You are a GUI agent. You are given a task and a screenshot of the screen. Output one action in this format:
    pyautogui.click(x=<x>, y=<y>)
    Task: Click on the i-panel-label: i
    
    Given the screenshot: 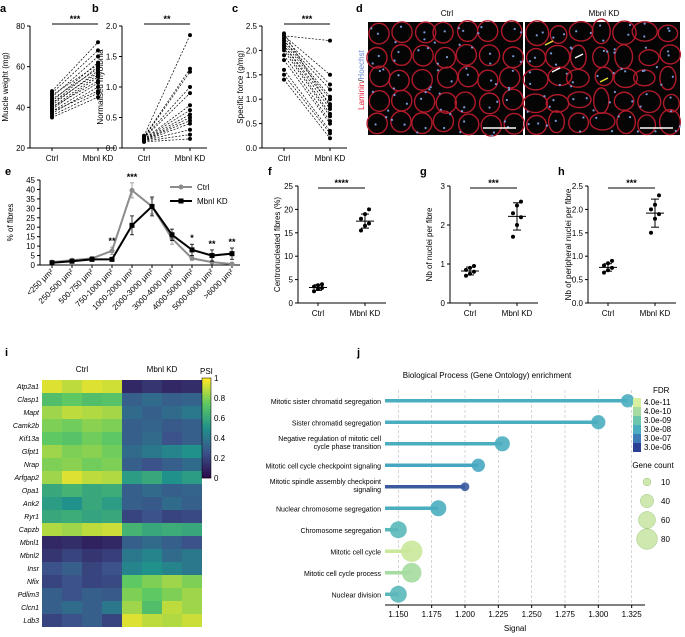 What is the action you would take?
    pyautogui.click(x=6, y=353)
    